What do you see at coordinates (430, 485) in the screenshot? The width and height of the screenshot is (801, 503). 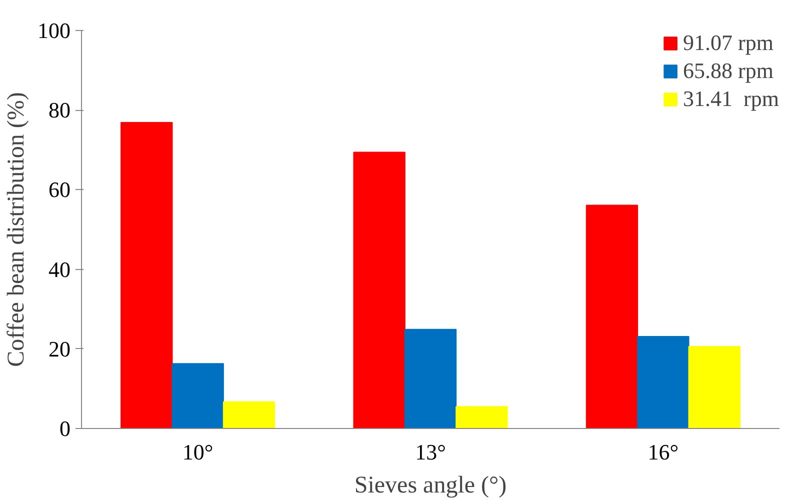 I see `x-axis-title: Sieves angle (°)` at bounding box center [430, 485].